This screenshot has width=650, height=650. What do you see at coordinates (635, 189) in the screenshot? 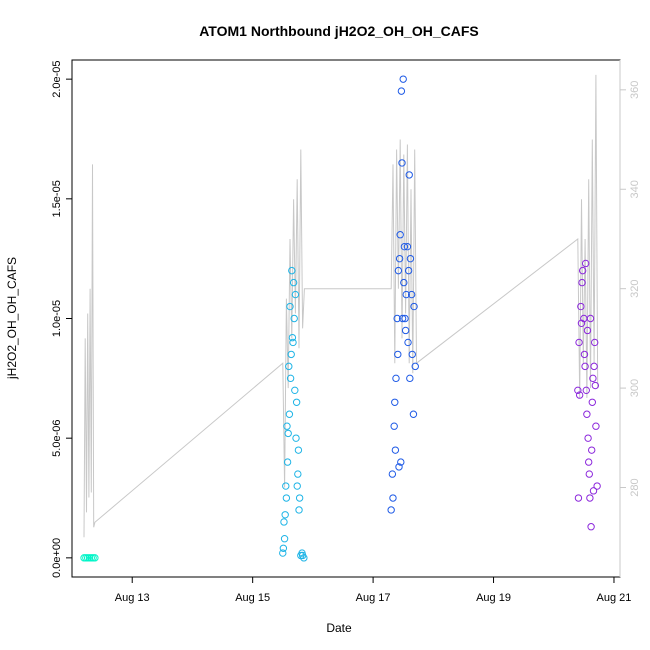
I see `y-right-tick-label: 340` at bounding box center [635, 189].